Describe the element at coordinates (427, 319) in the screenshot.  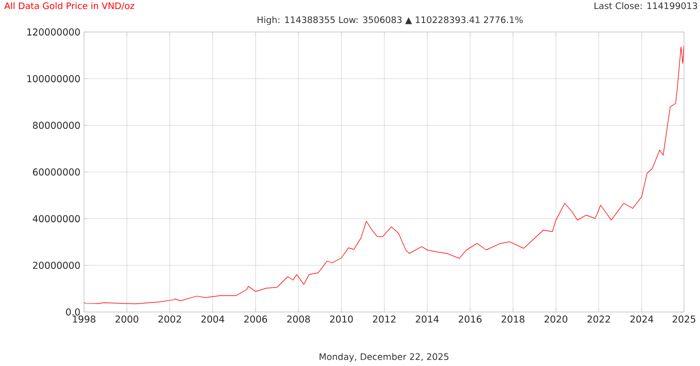
I see `x-tick-label: 2014` at that location.